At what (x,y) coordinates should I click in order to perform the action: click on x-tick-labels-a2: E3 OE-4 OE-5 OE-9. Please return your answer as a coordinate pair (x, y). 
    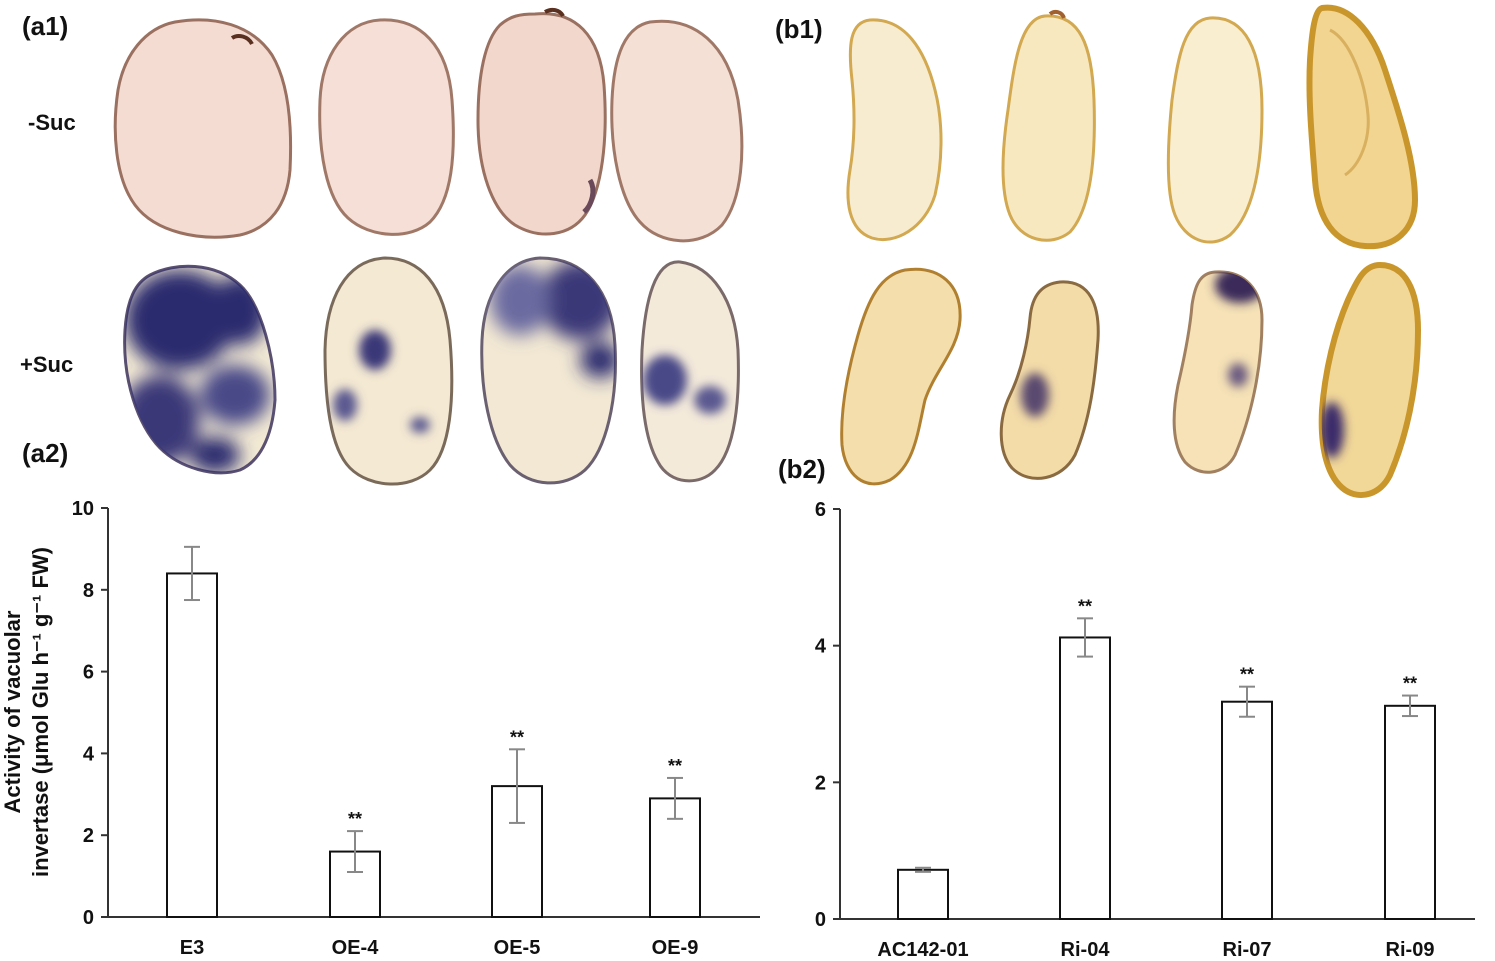
    Looking at the image, I should click on (439, 948).